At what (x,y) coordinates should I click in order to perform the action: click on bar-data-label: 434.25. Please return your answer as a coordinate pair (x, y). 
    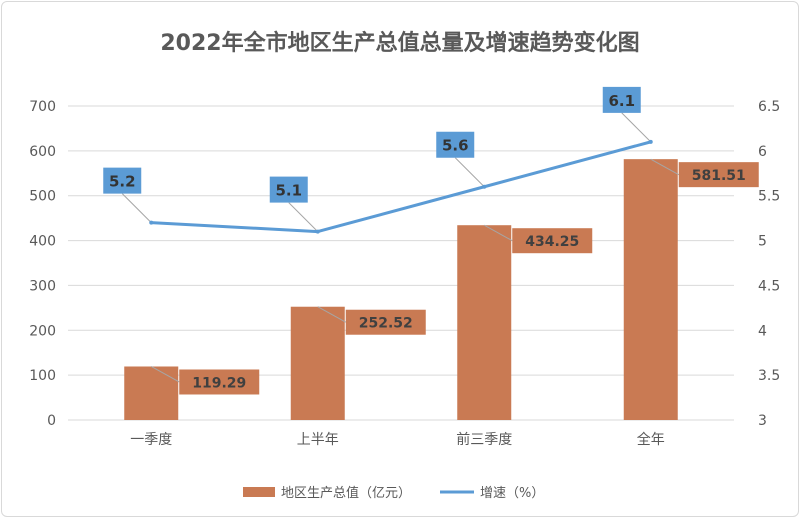
    Looking at the image, I should click on (552, 242).